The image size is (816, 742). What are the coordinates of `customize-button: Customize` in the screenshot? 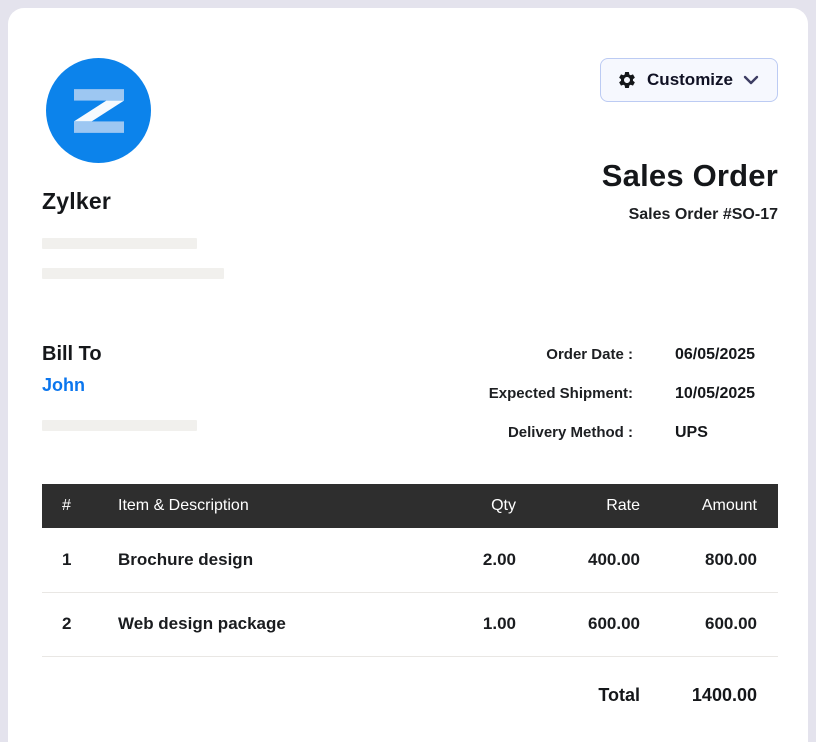 It's located at (689, 80).